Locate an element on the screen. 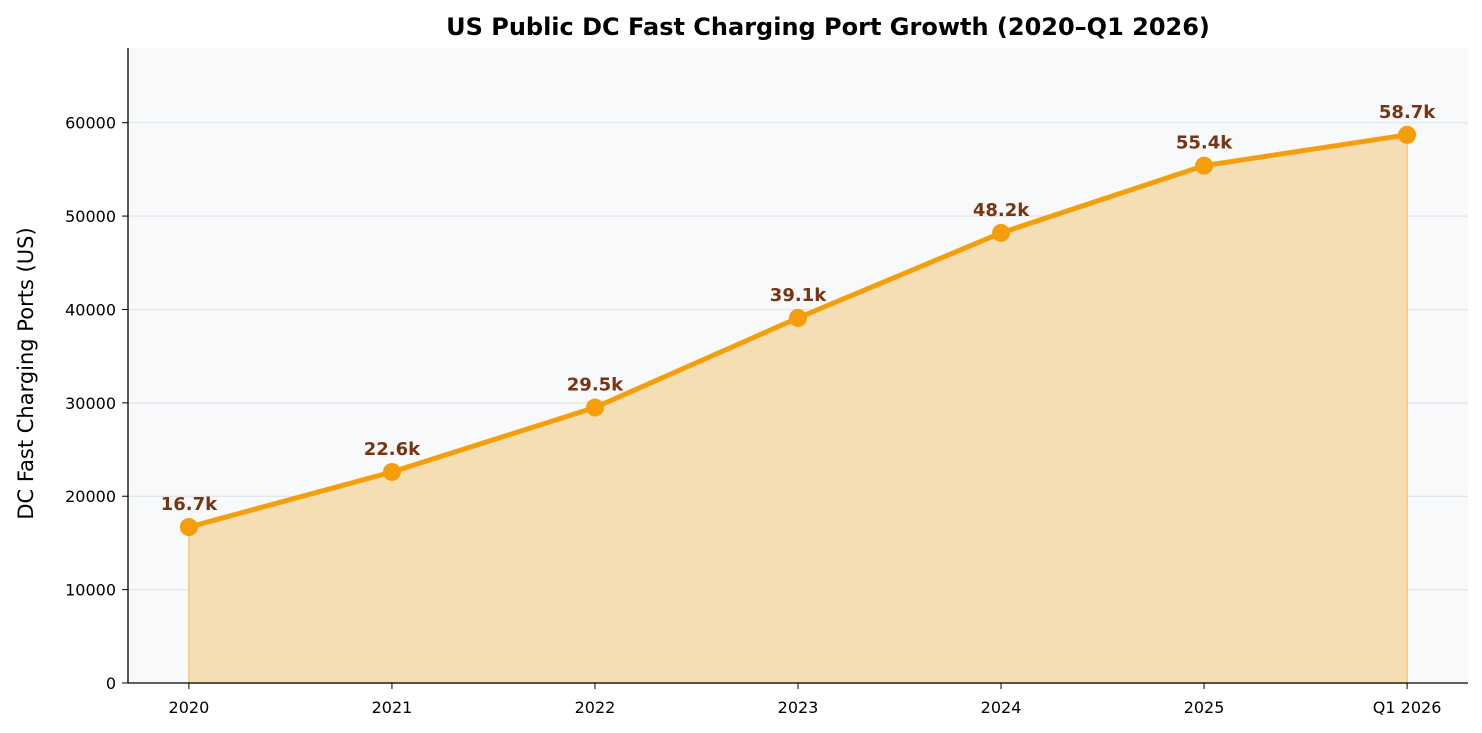  data-label: 22.6k is located at coordinates (392, 449).